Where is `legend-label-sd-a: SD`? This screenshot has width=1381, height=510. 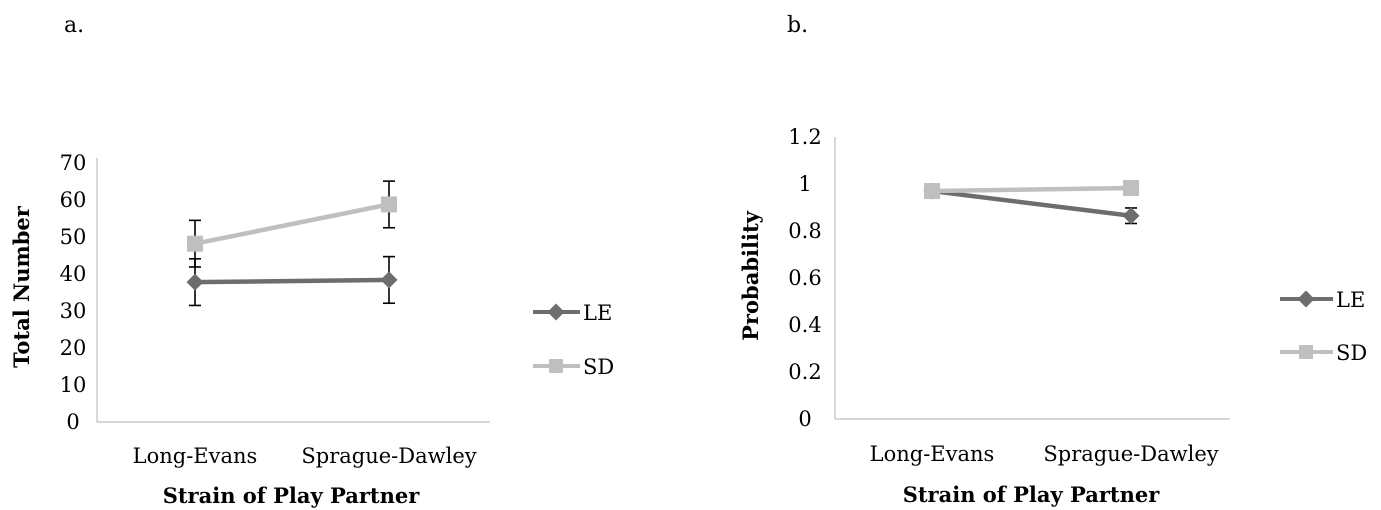 legend-label-sd-a: SD is located at coordinates (598, 367).